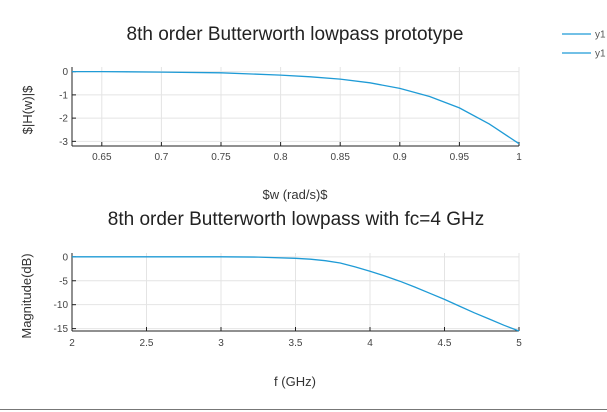  Describe the element at coordinates (340, 157) in the screenshot. I see `x-tick-label: 0.85` at that location.